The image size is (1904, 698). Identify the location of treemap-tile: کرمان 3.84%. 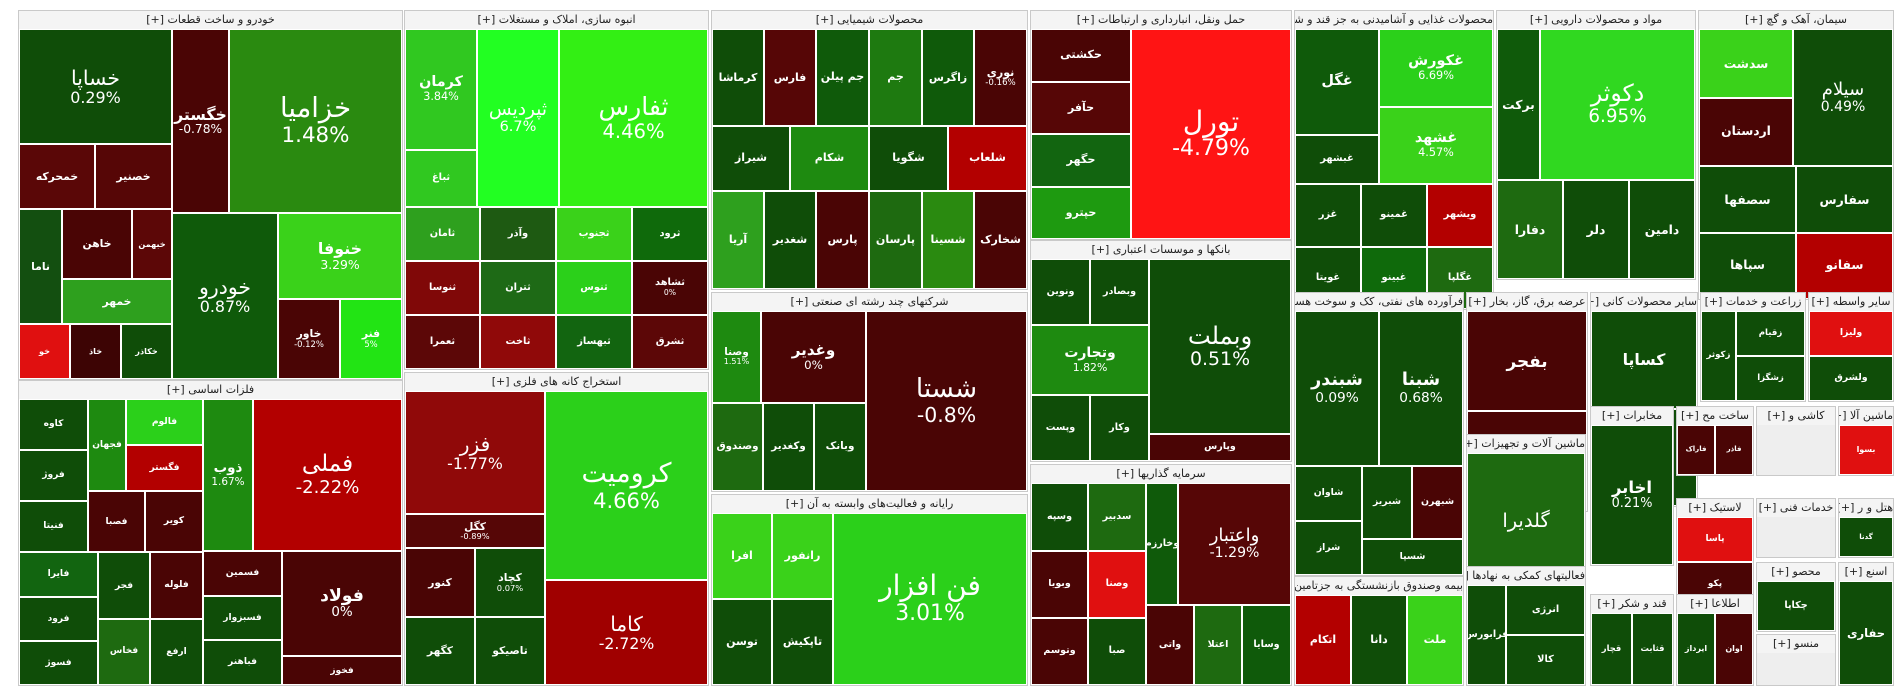
(441, 89).